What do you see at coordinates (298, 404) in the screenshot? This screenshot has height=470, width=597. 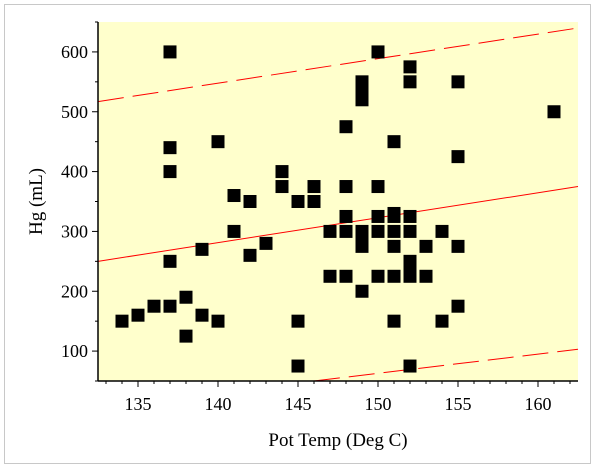 I see `x-tick-label: 145` at bounding box center [298, 404].